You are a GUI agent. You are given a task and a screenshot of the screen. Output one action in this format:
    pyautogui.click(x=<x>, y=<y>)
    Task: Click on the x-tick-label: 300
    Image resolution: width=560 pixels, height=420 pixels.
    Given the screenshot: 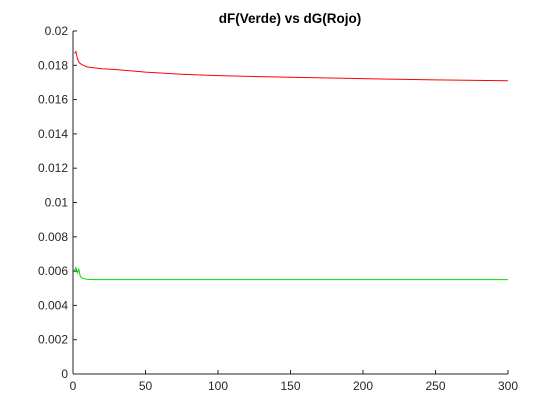 What is the action you would take?
    pyautogui.click(x=508, y=386)
    